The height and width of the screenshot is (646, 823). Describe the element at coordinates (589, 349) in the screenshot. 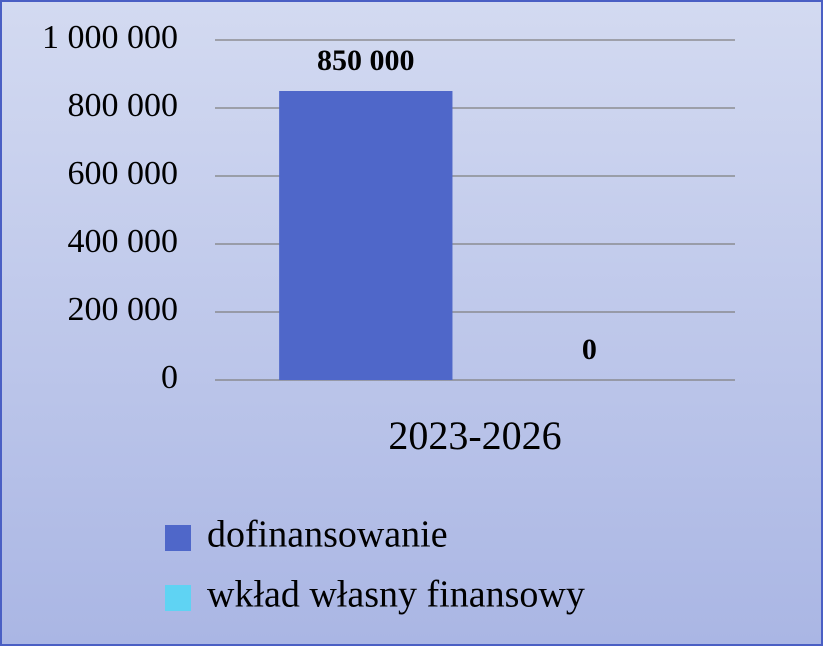

I see `data-label: 0` at that location.